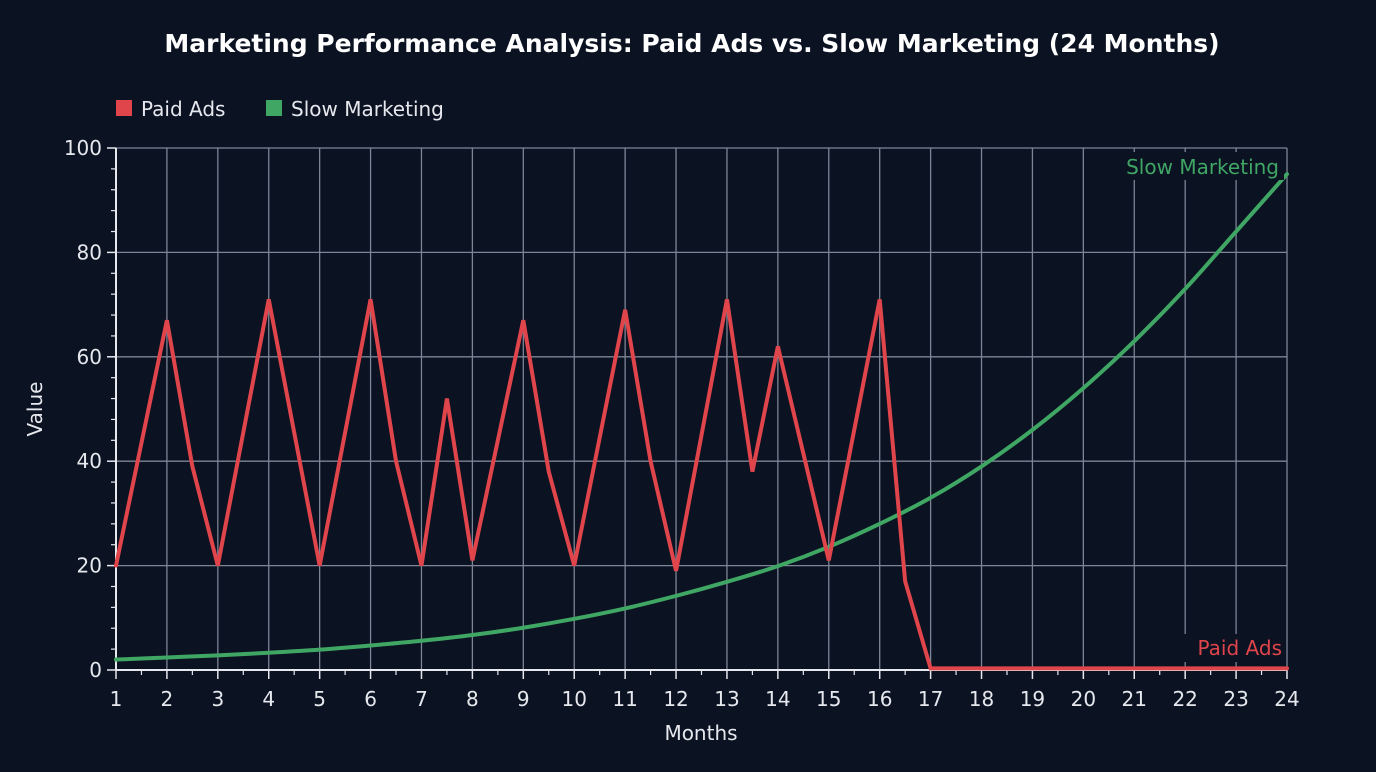 The height and width of the screenshot is (772, 1376). I want to click on legend: Paid Ads Slow Marketing, so click(280, 109).